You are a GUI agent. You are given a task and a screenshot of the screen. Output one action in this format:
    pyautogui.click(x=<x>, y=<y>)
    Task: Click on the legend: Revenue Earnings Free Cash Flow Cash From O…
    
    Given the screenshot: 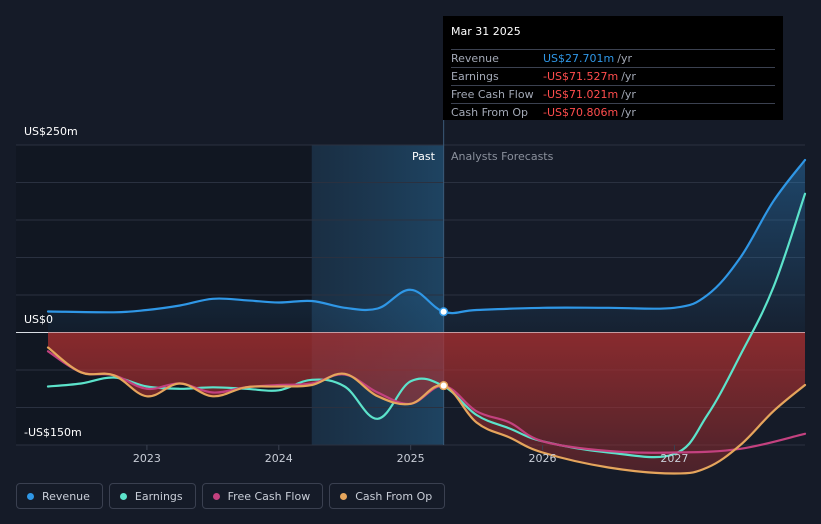 What is the action you would take?
    pyautogui.click(x=231, y=496)
    